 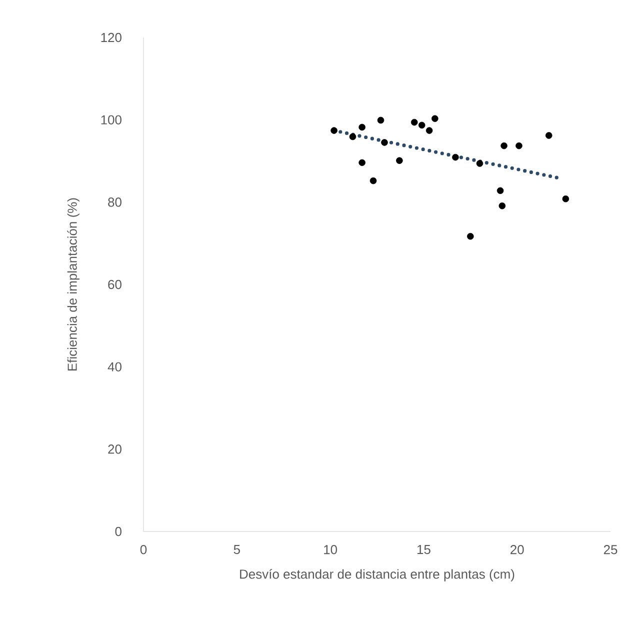 I want to click on x-tick-label: 5, so click(x=237, y=549).